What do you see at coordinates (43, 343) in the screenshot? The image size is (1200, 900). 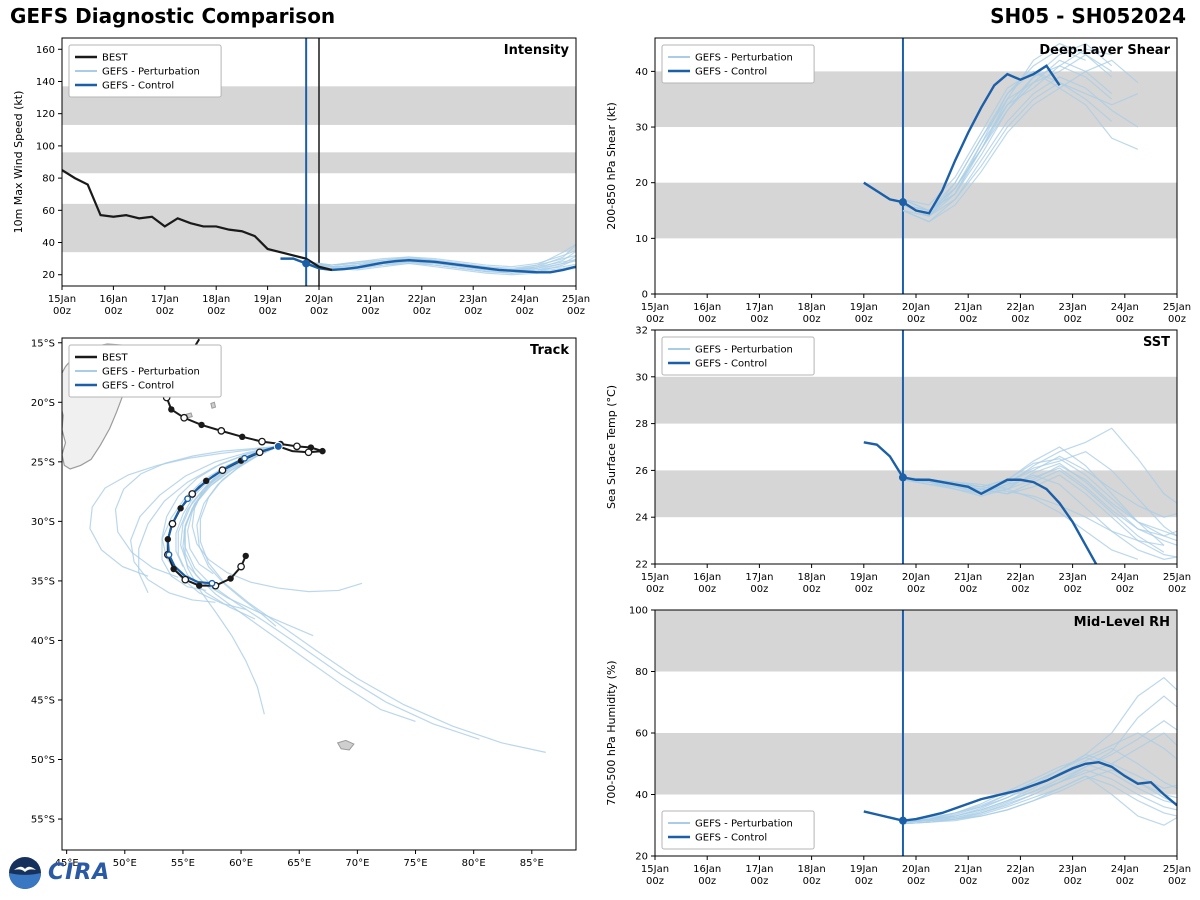 I see `svg-text: 15°S` at bounding box center [43, 343].